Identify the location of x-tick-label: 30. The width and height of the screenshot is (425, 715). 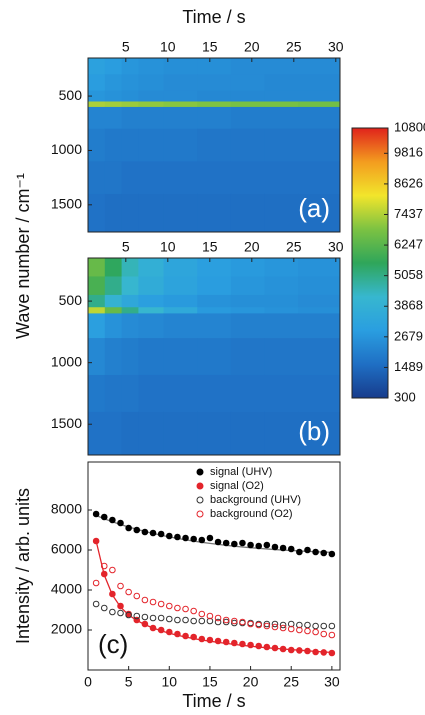
(336, 247).